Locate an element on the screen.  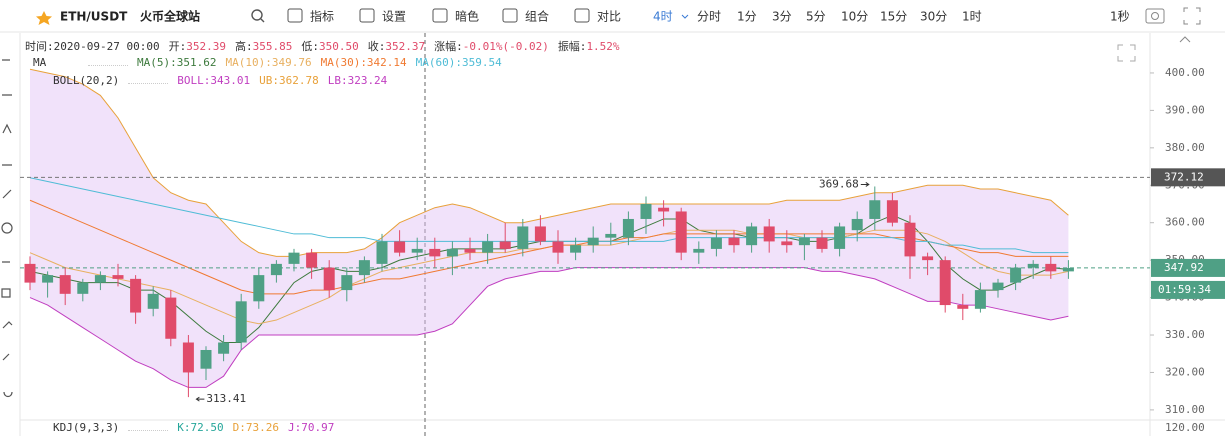
tool-button: 暗色 is located at coordinates (467, 16).